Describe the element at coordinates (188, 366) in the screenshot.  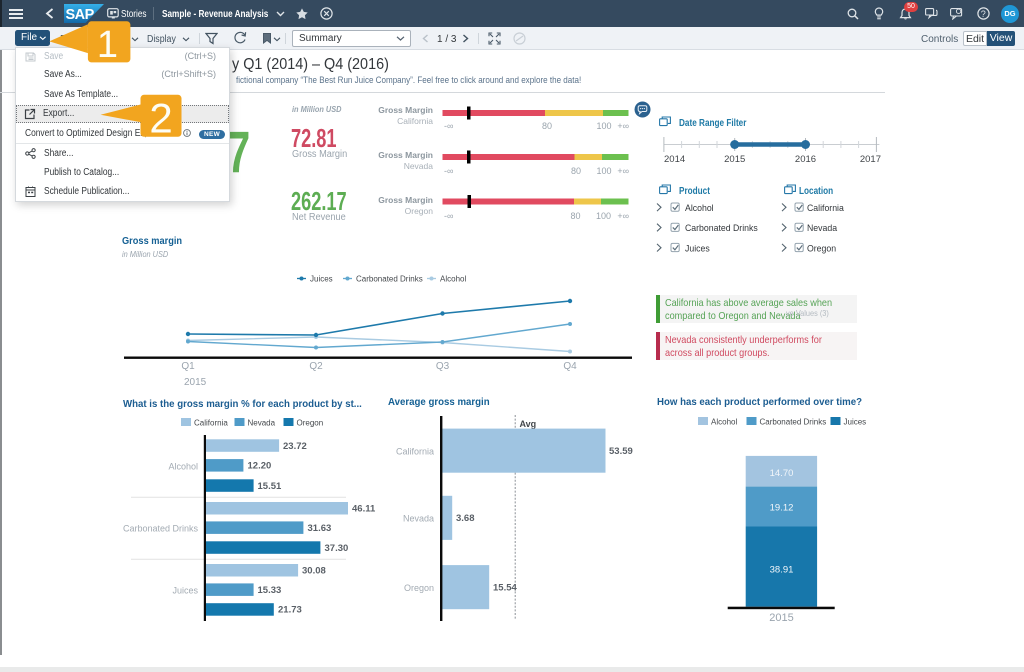
I see `svg-text: Q1` at that location.